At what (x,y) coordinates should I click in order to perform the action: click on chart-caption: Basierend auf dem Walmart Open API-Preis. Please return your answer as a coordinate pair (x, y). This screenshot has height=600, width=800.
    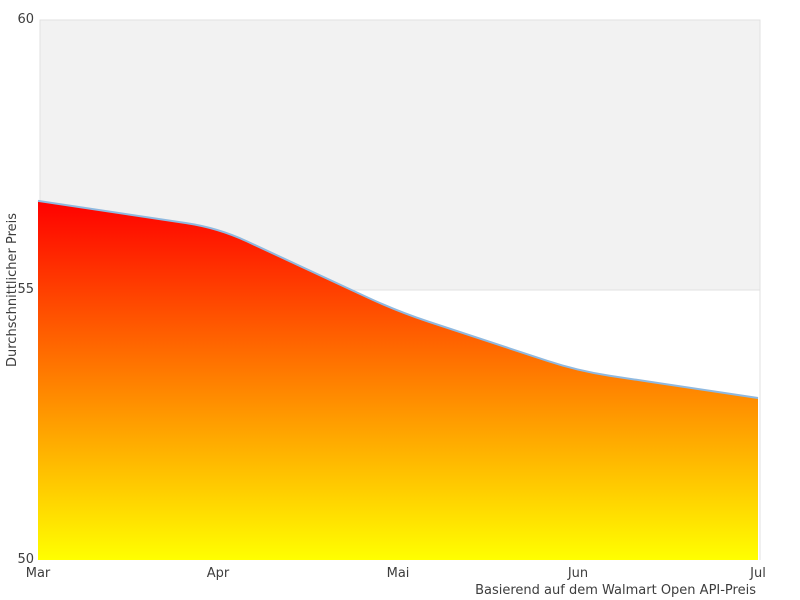
    Looking at the image, I should click on (615, 590).